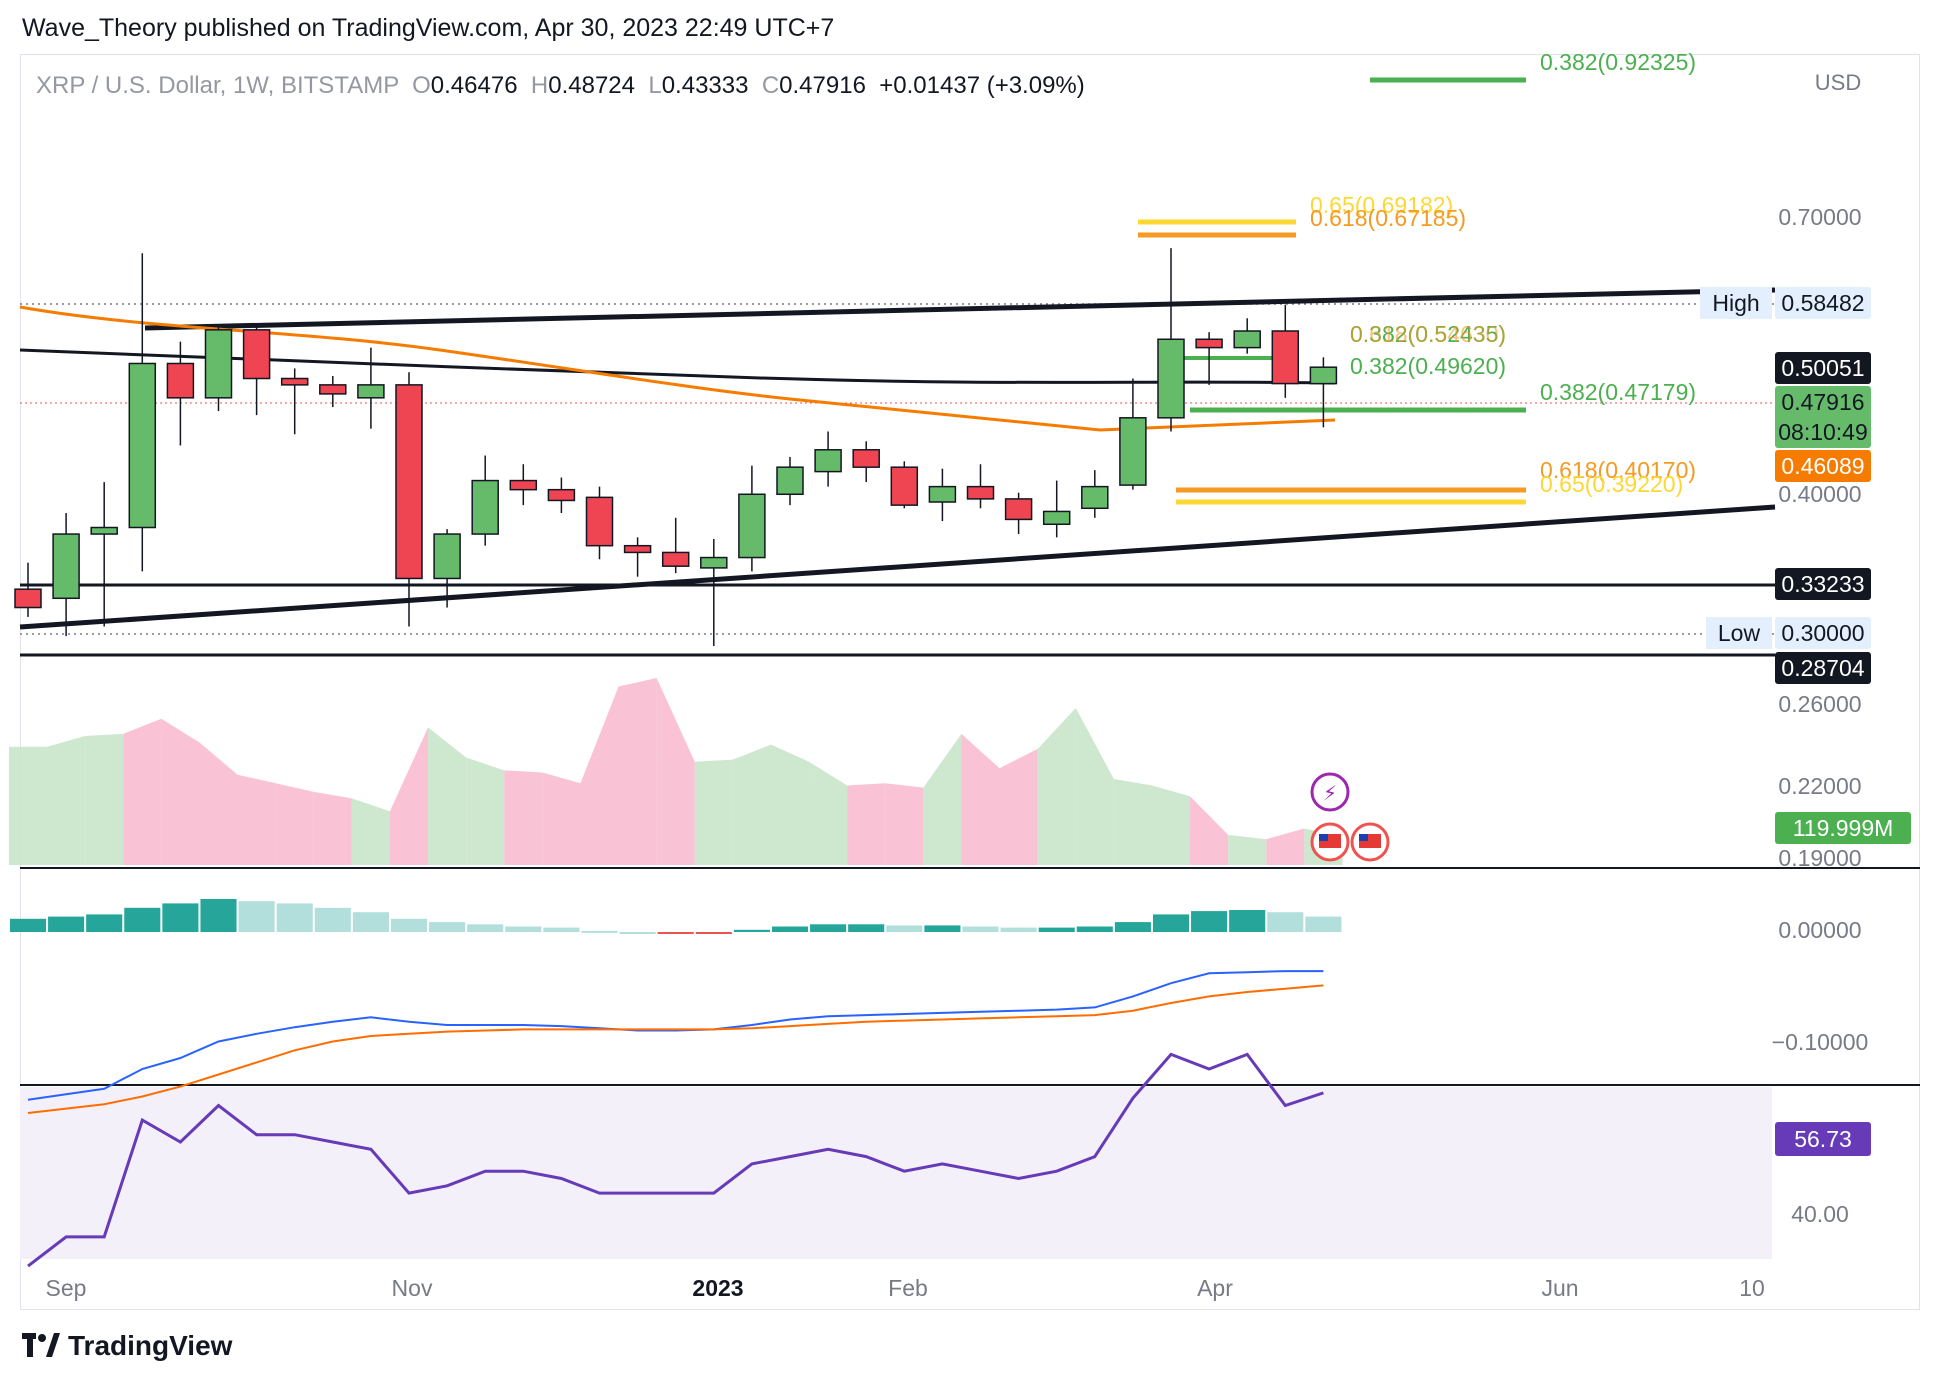 The image size is (1940, 1378). I want to click on y-tick-label: 0.70000, so click(1819, 217).